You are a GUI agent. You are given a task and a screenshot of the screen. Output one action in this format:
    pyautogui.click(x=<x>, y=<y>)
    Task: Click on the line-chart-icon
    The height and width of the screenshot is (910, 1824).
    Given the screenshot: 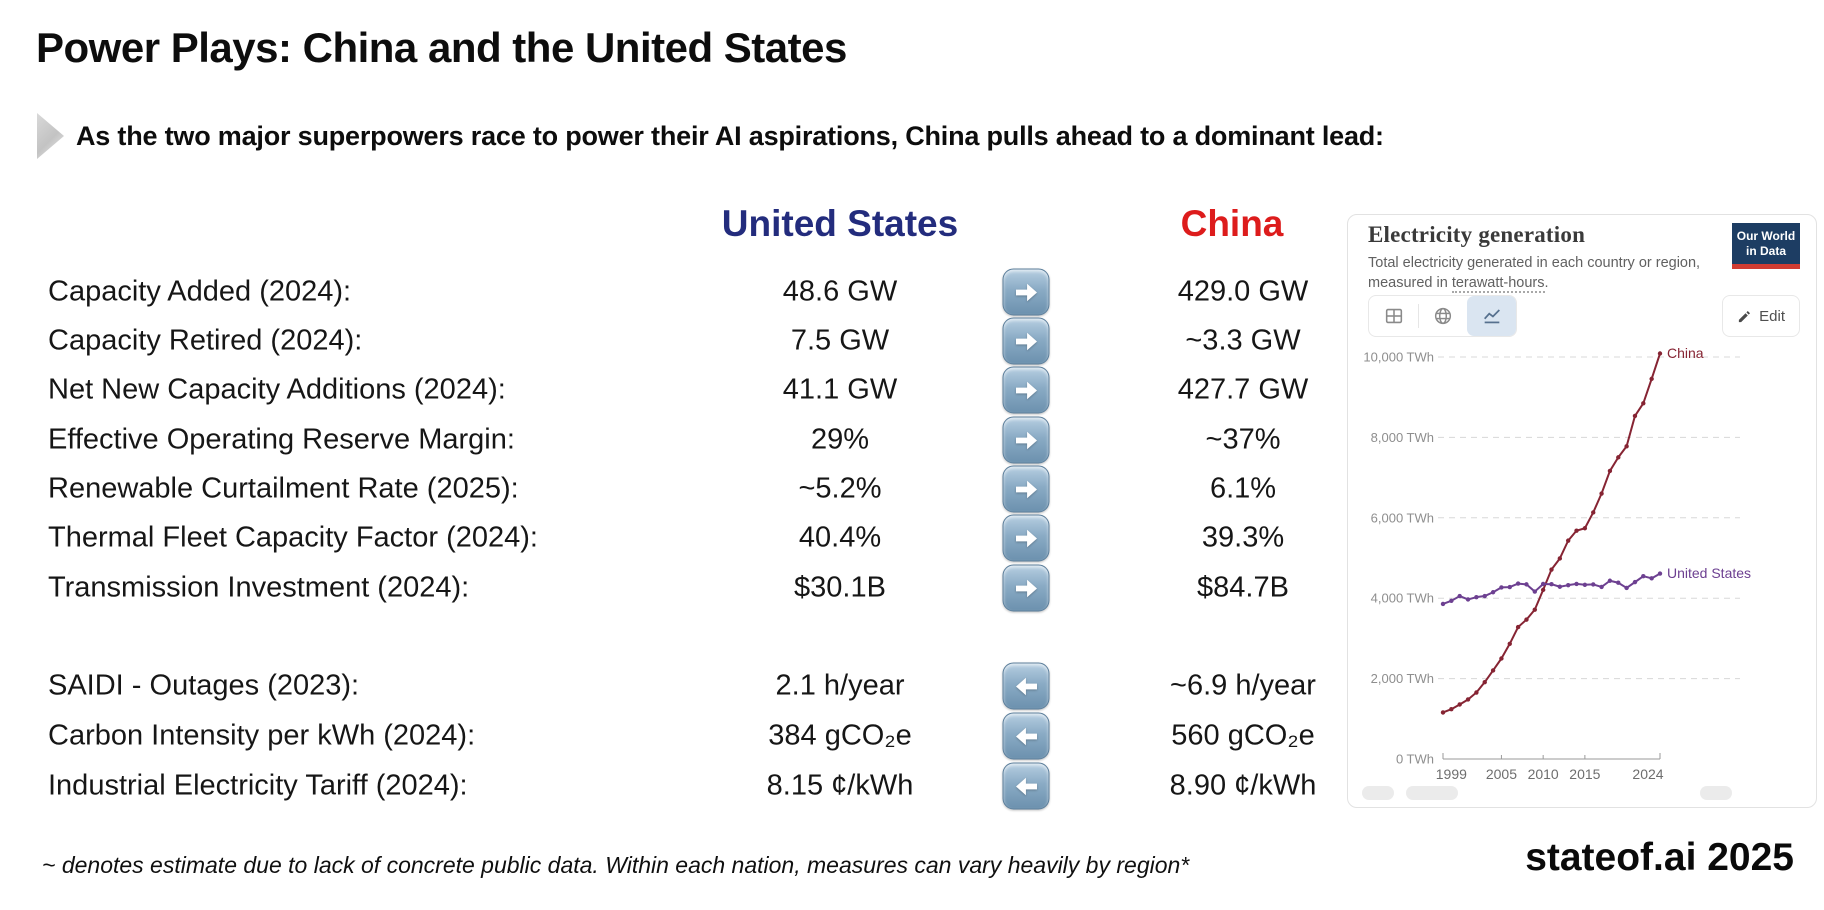 What is the action you would take?
    pyautogui.click(x=1491, y=316)
    